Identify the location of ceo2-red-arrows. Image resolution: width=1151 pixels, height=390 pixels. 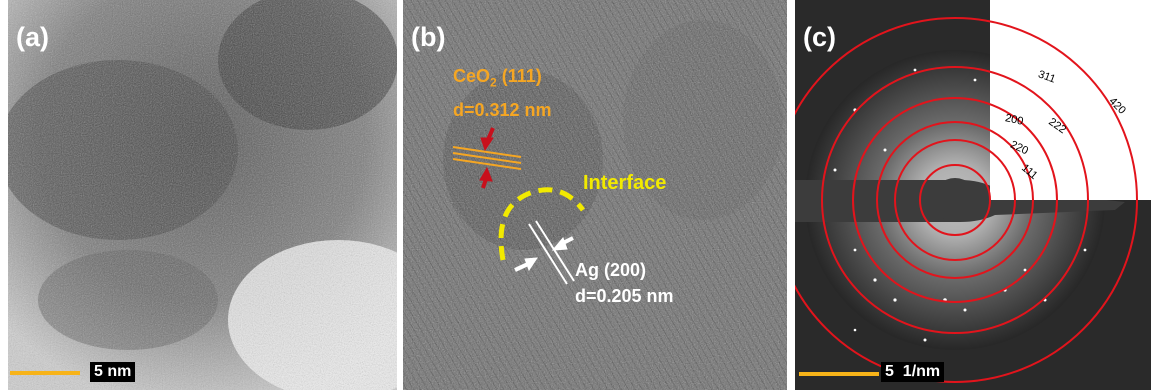
(487, 158).